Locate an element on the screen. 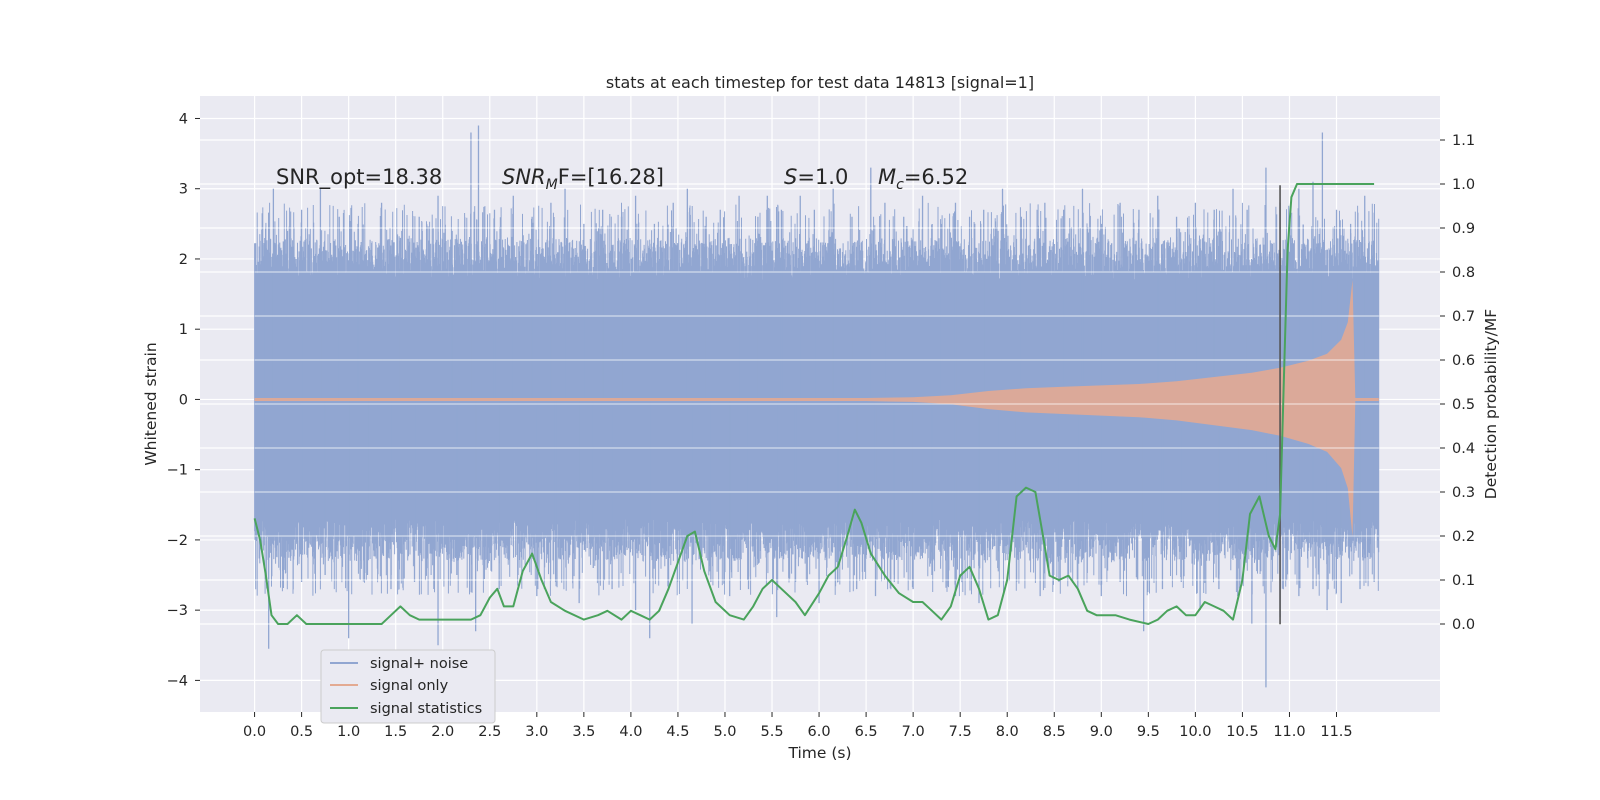  y2-tick-label: 0.7 is located at coordinates (1463, 317).